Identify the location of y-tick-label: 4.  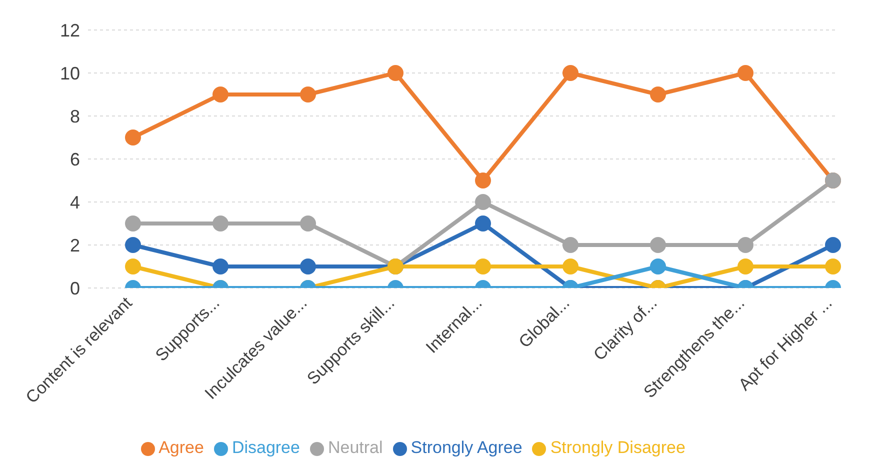
(75, 202).